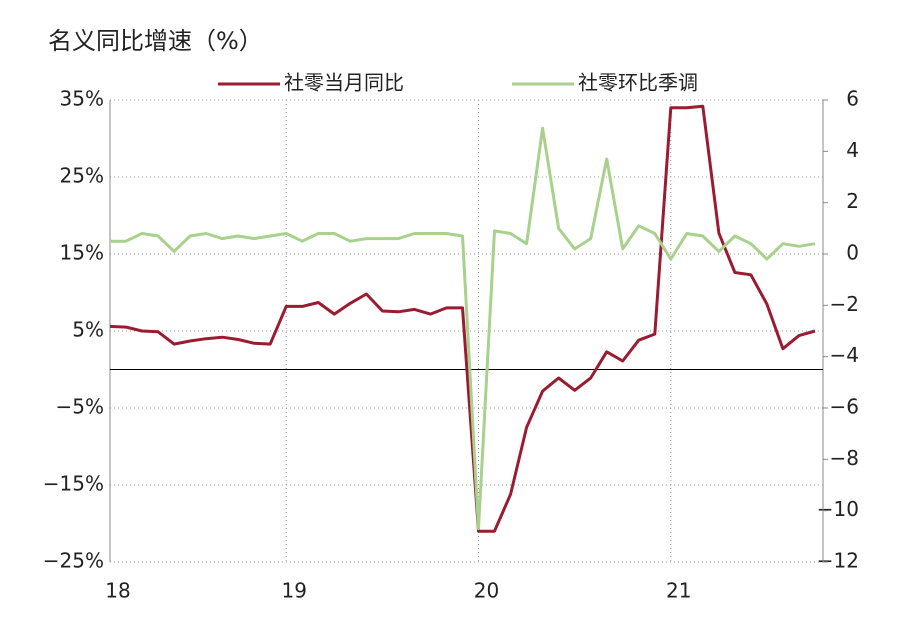 The height and width of the screenshot is (621, 918). What do you see at coordinates (82, 176) in the screenshot?
I see `y-tick-label: 25%` at bounding box center [82, 176].